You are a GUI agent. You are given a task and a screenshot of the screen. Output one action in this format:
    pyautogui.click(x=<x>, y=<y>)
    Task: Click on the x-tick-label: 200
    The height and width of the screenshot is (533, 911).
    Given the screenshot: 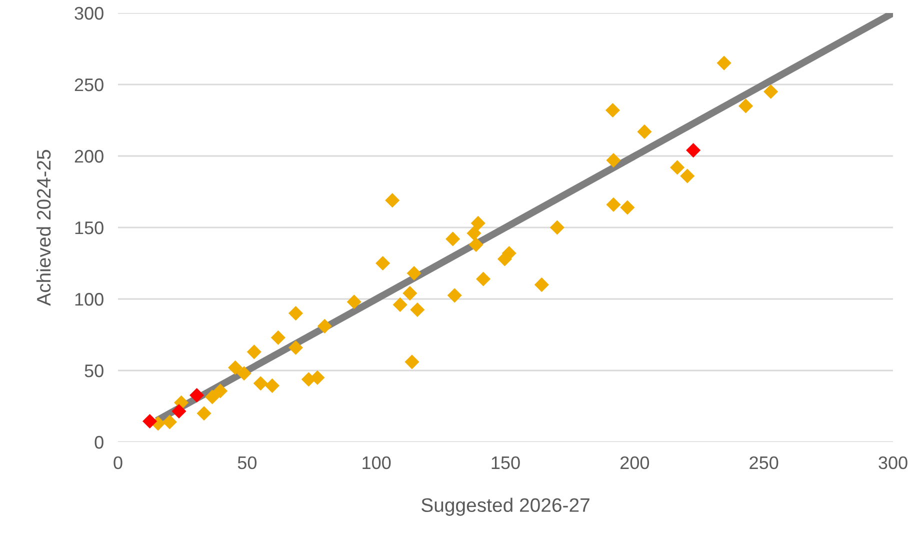 What is the action you would take?
    pyautogui.click(x=635, y=463)
    